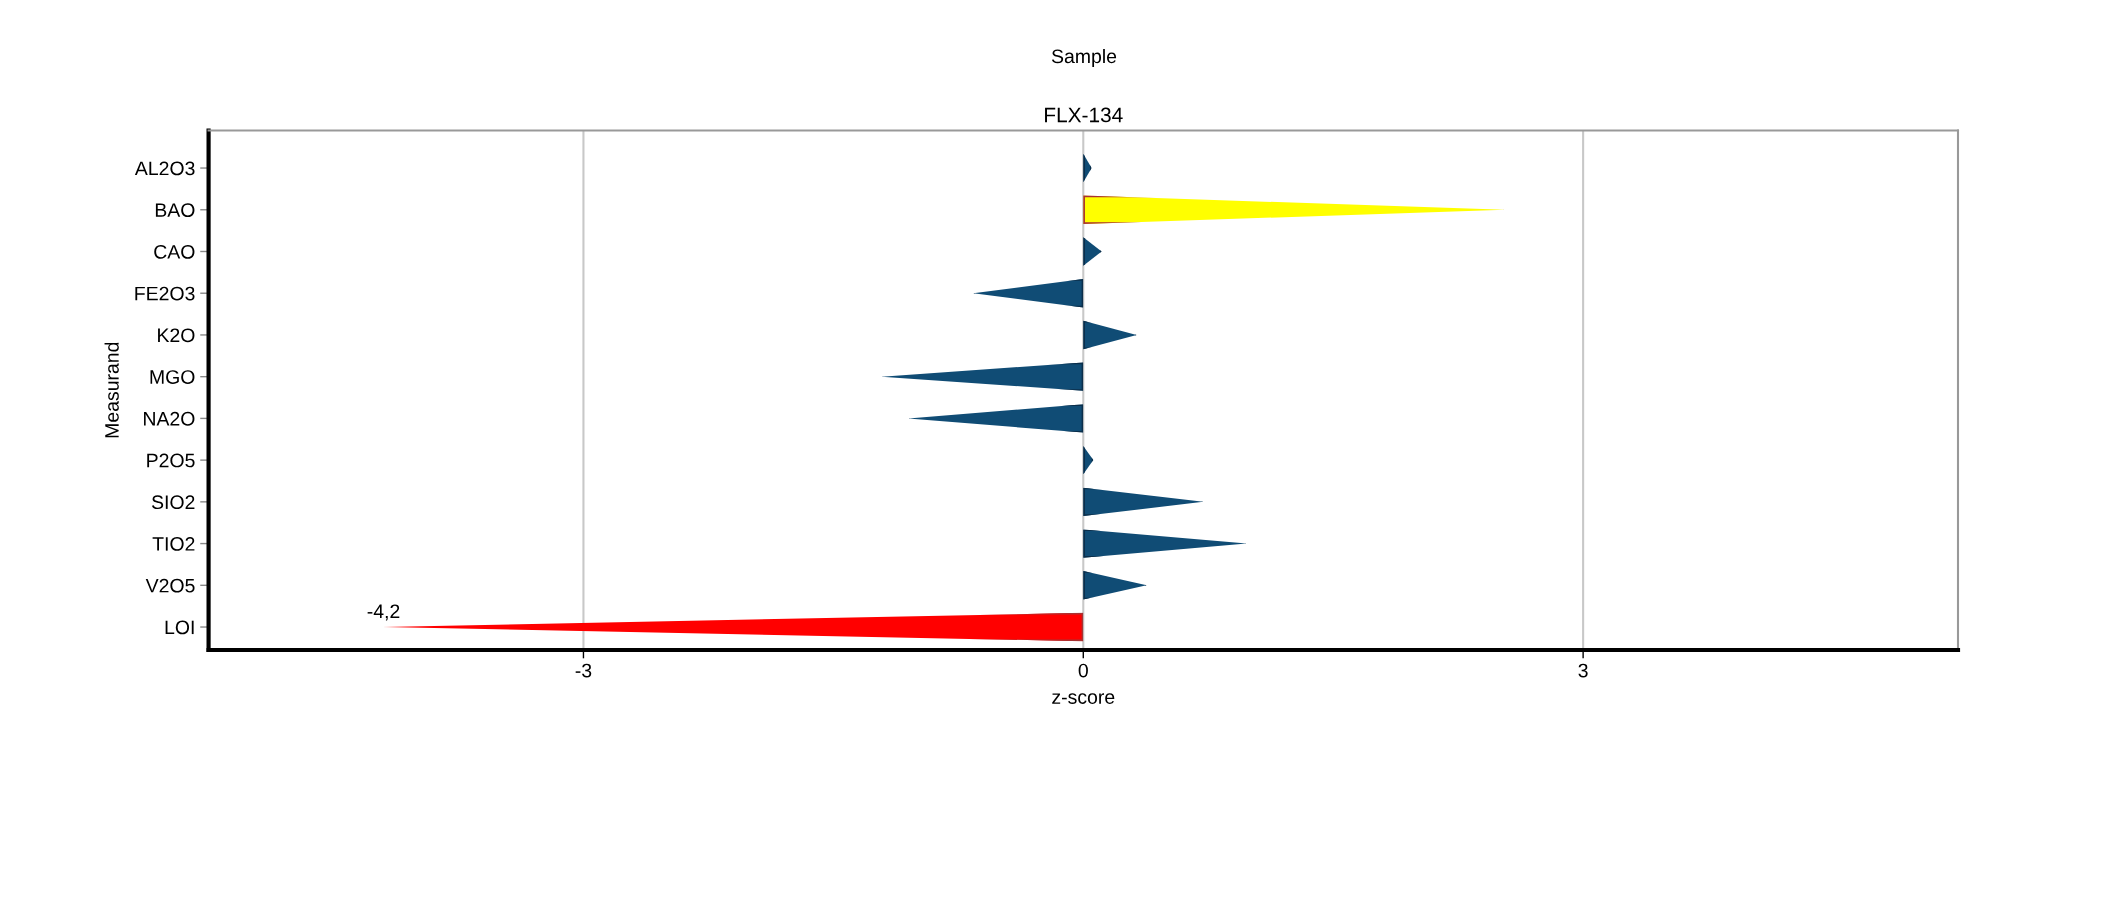 This screenshot has width=2109, height=903. I want to click on y-tick-label: P2O5, so click(171, 460).